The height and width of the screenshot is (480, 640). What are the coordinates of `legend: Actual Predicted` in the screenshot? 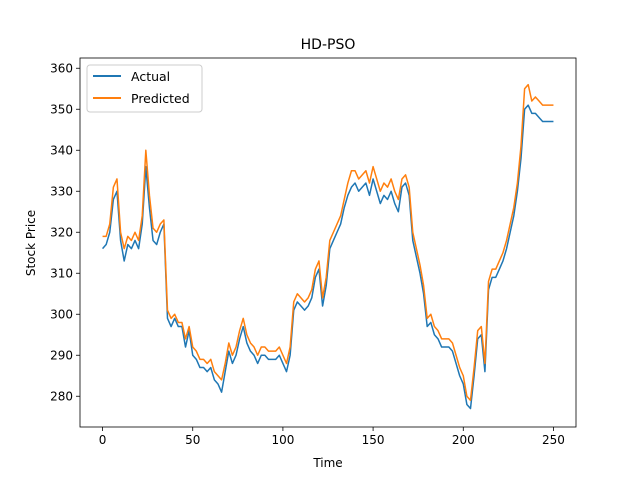 It's located at (144, 88).